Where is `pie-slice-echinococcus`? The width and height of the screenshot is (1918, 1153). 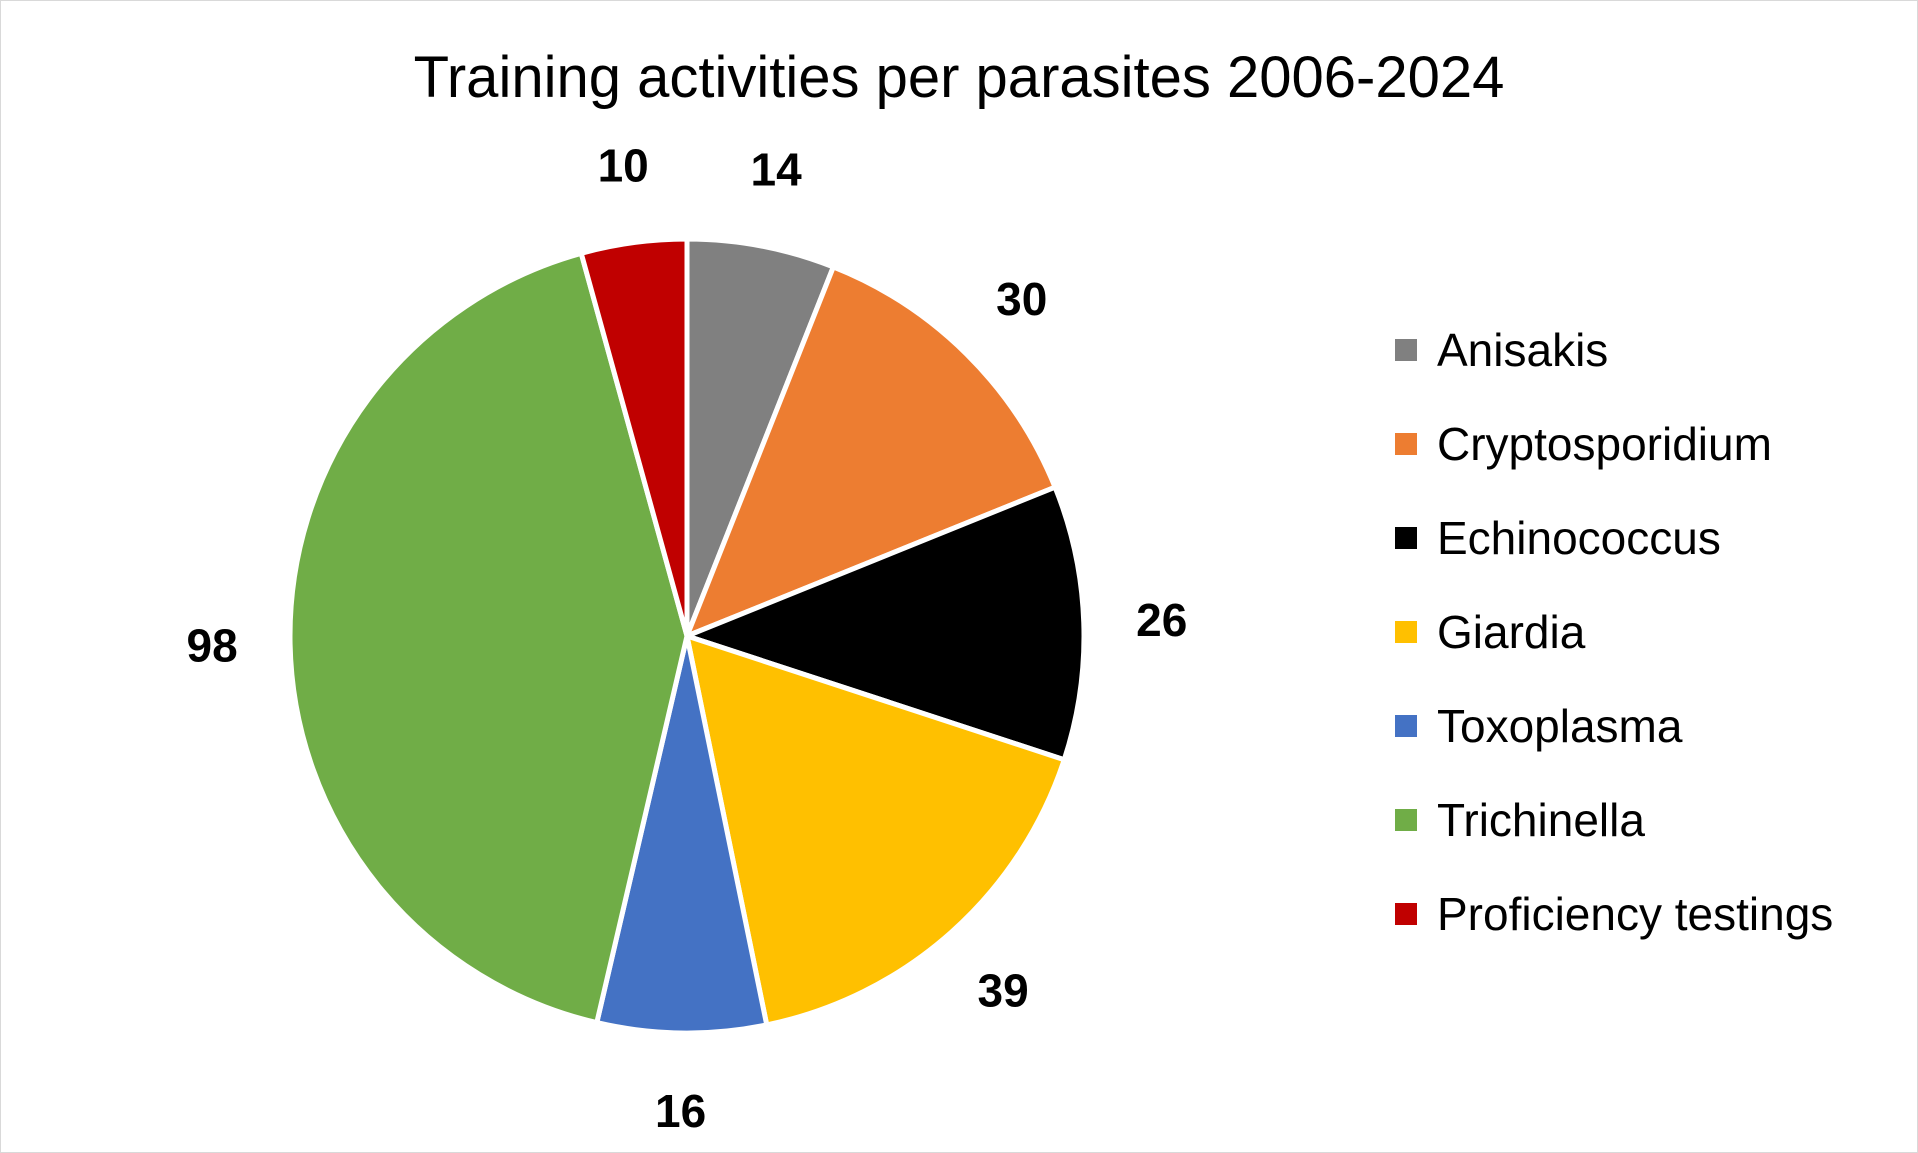
pie-slice-echinococcus is located at coordinates (885, 623).